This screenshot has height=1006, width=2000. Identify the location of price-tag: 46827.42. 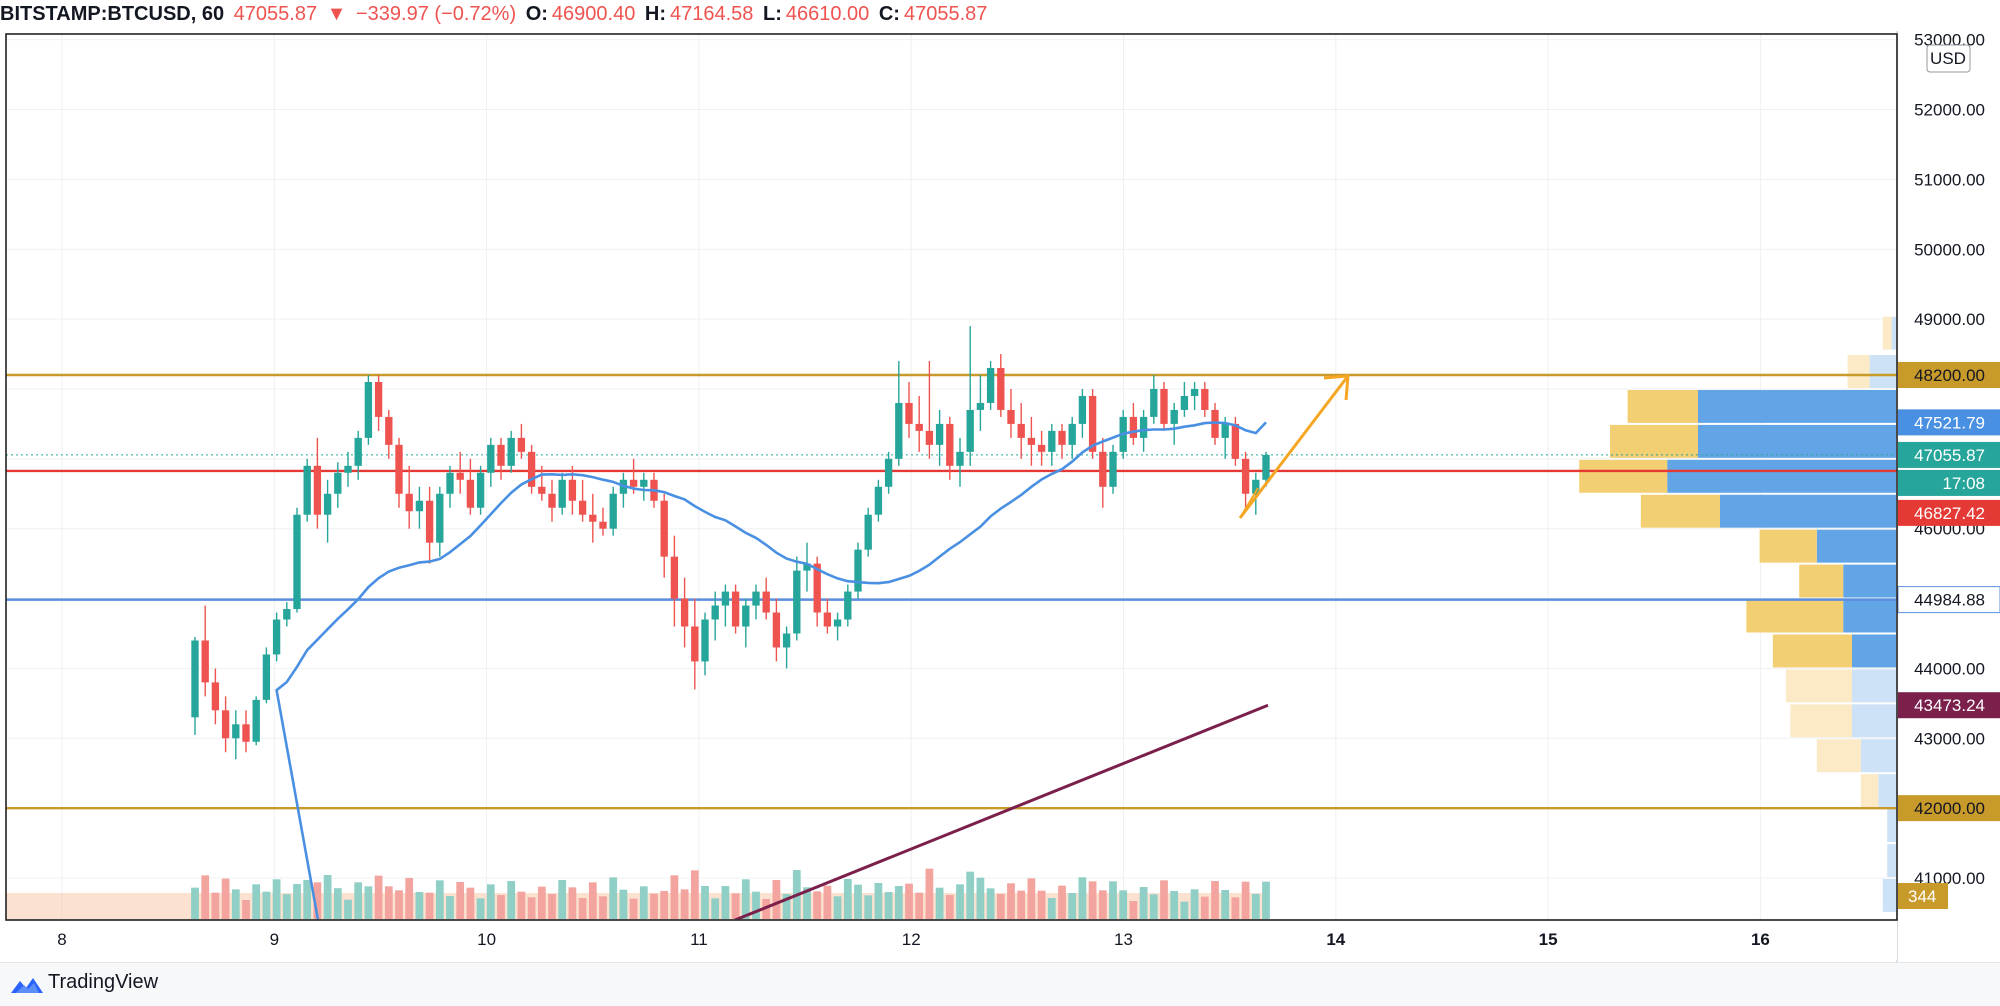
(1949, 512).